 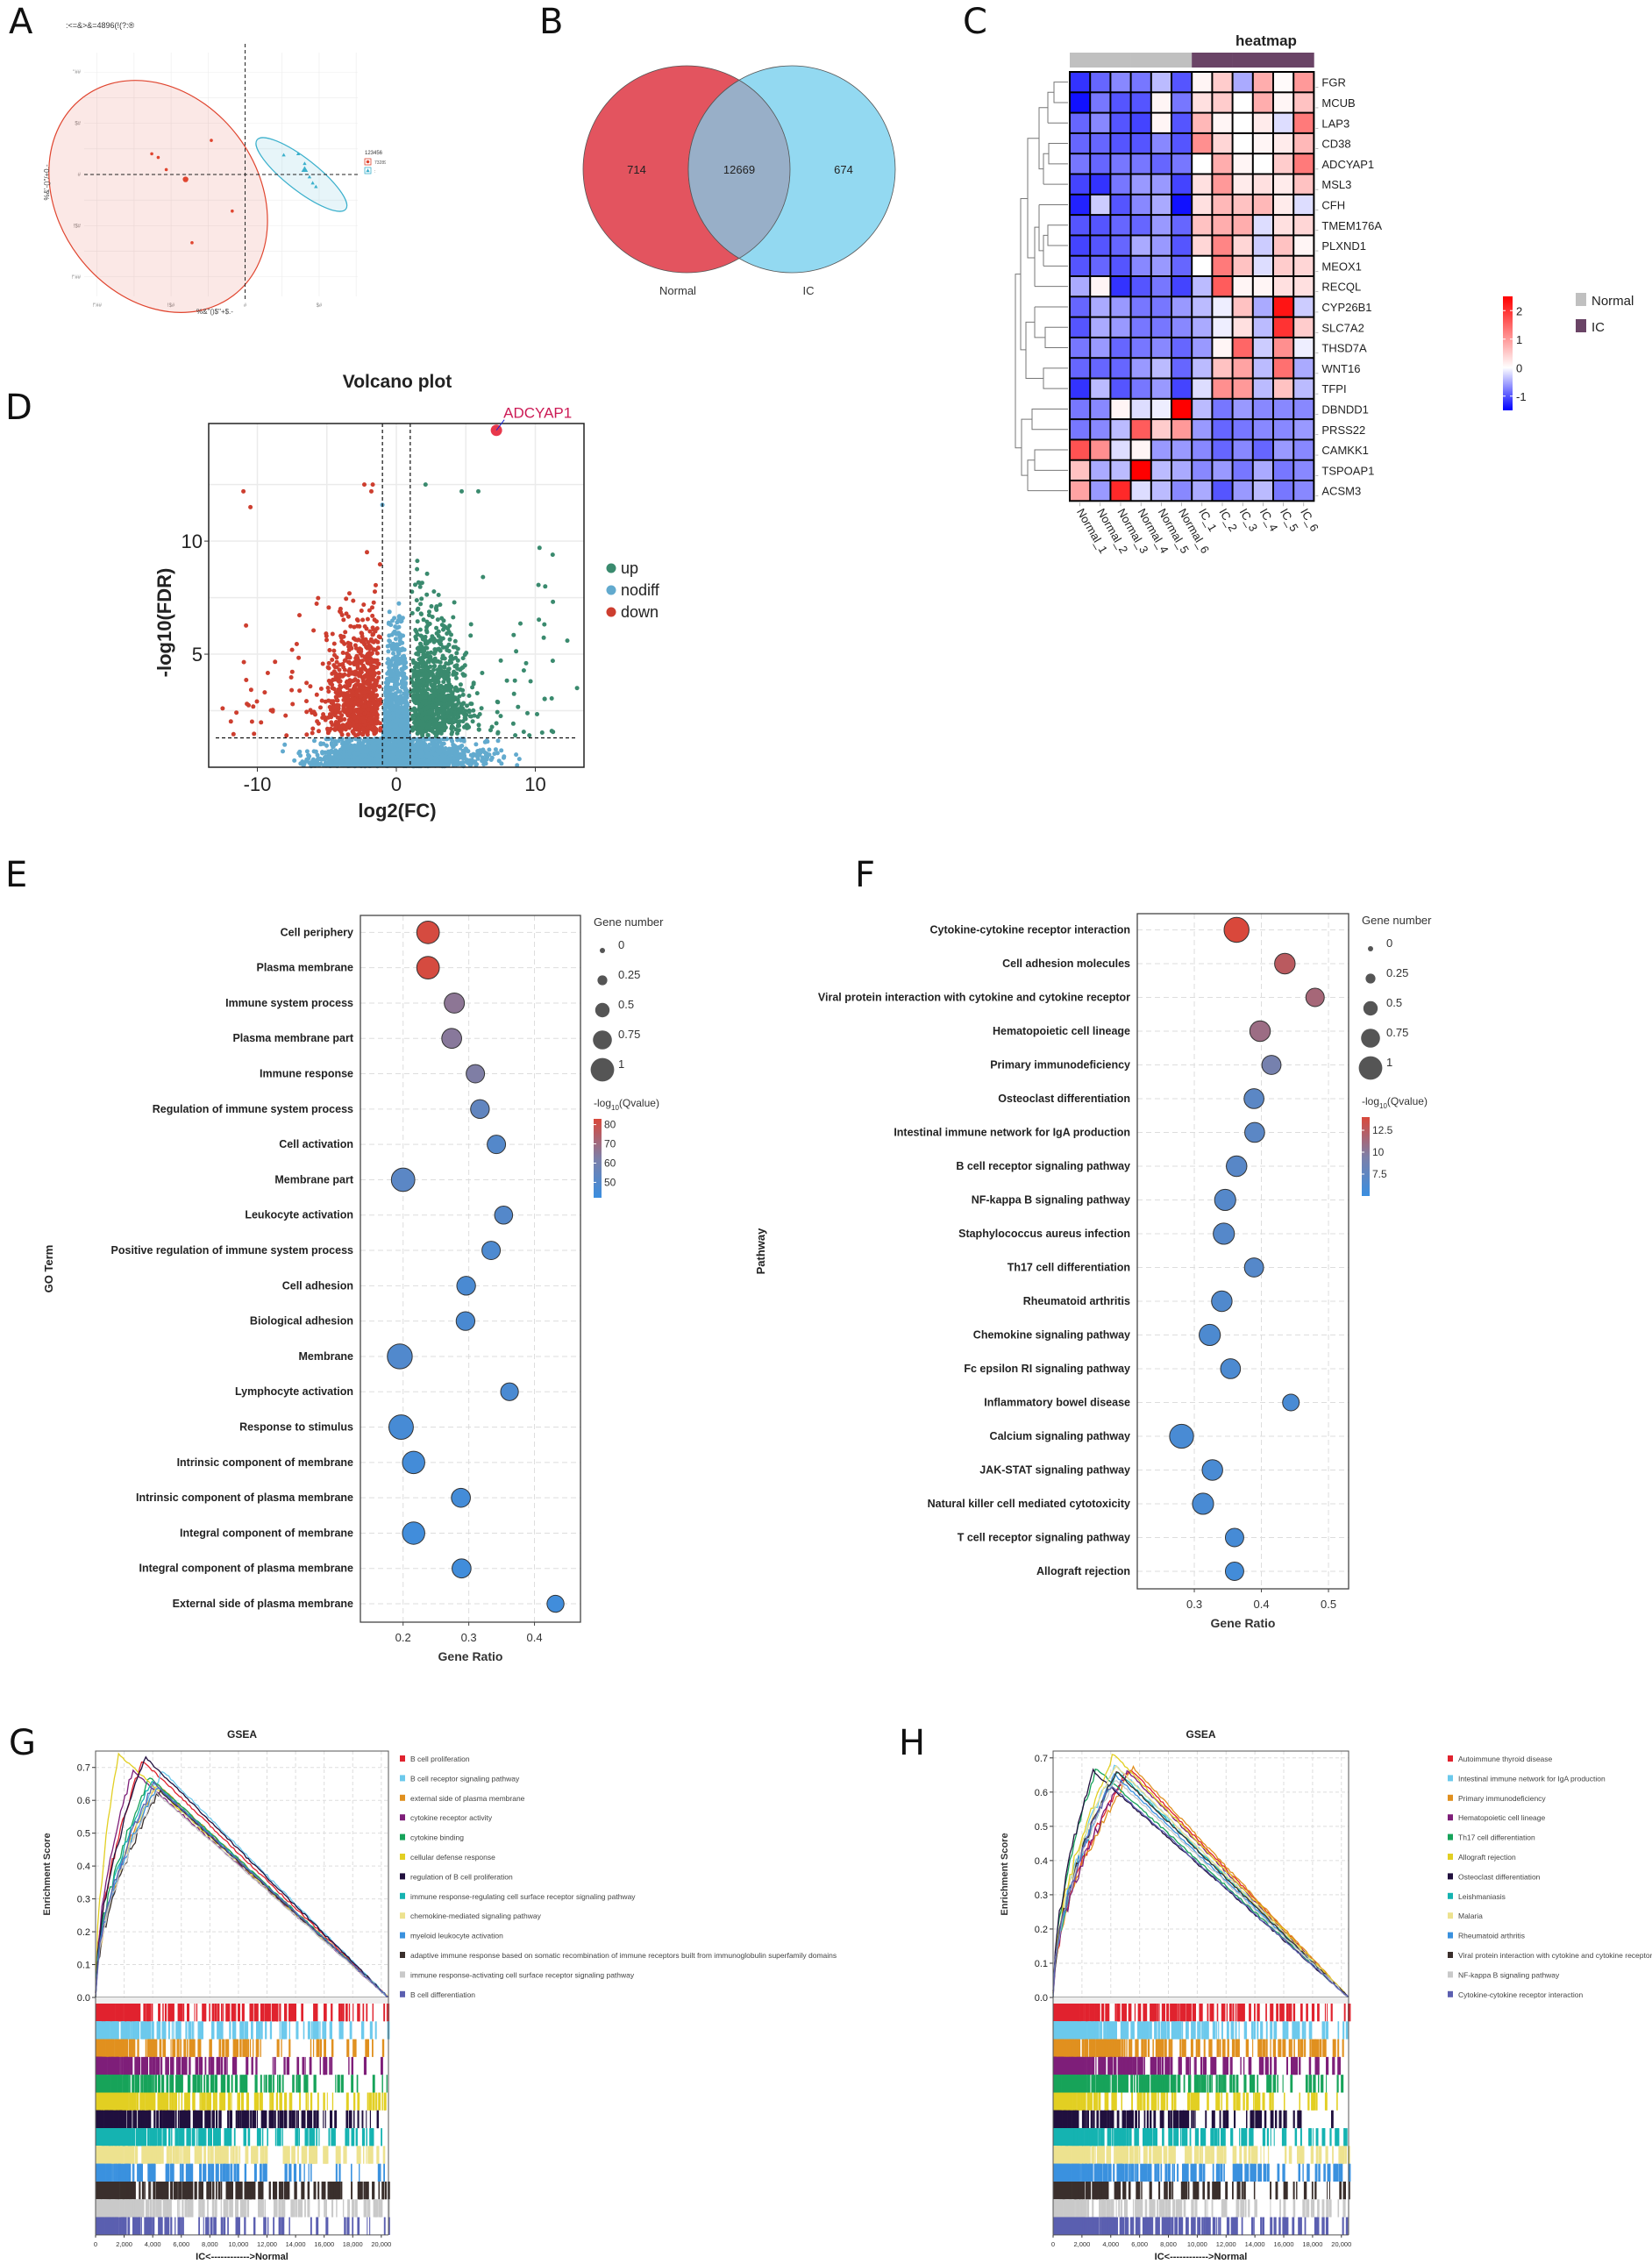 What do you see at coordinates (245, 306) in the screenshot?
I see `x-tick-label: #` at bounding box center [245, 306].